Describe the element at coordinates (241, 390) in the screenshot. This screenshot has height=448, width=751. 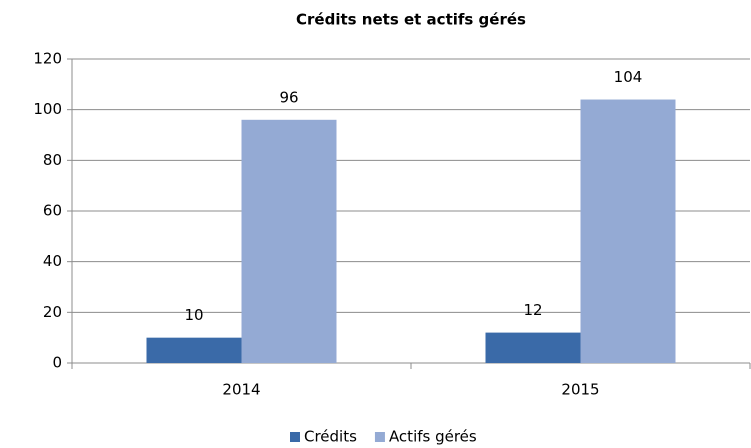
I see `x-tick-label: 2014` at that location.